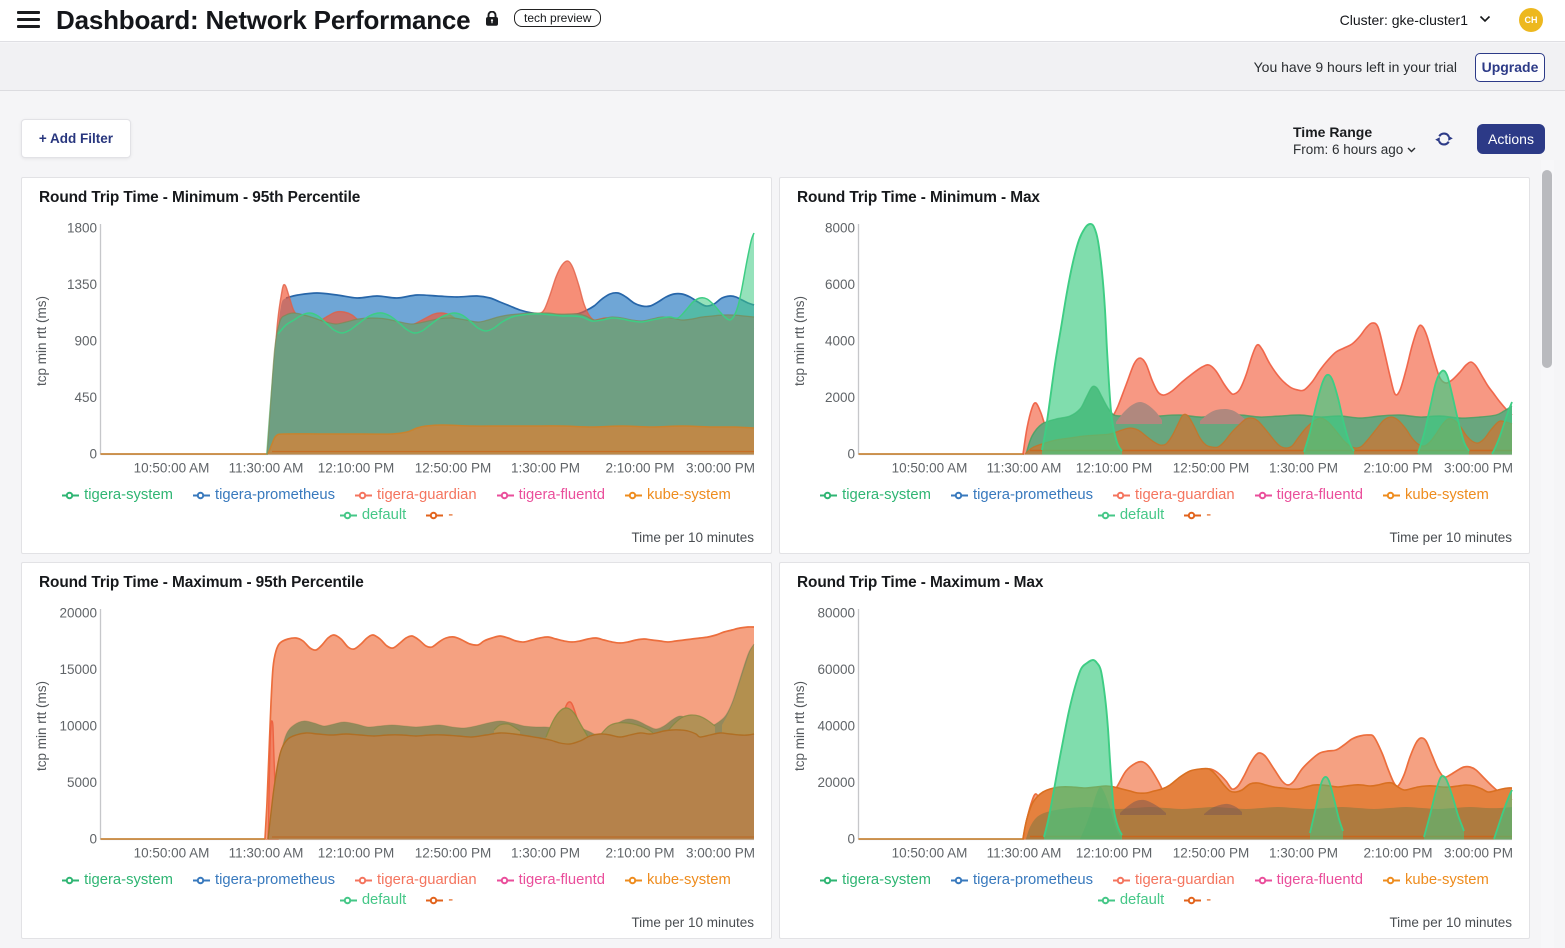 The width and height of the screenshot is (1565, 948). What do you see at coordinates (840, 397) in the screenshot?
I see `svg-text: 2000` at bounding box center [840, 397].